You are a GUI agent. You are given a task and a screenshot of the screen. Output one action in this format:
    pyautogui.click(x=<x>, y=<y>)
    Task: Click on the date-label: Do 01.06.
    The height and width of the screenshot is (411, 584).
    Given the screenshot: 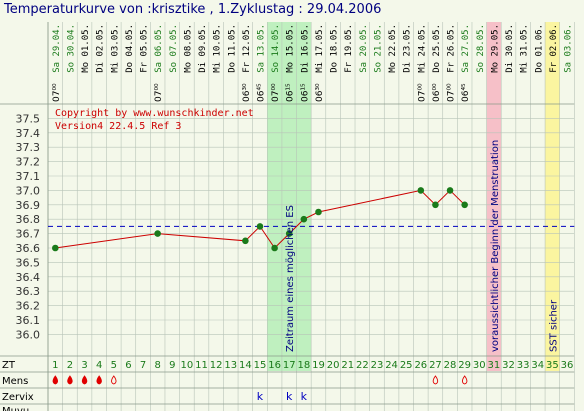 What is the action you would take?
    pyautogui.click(x=539, y=48)
    